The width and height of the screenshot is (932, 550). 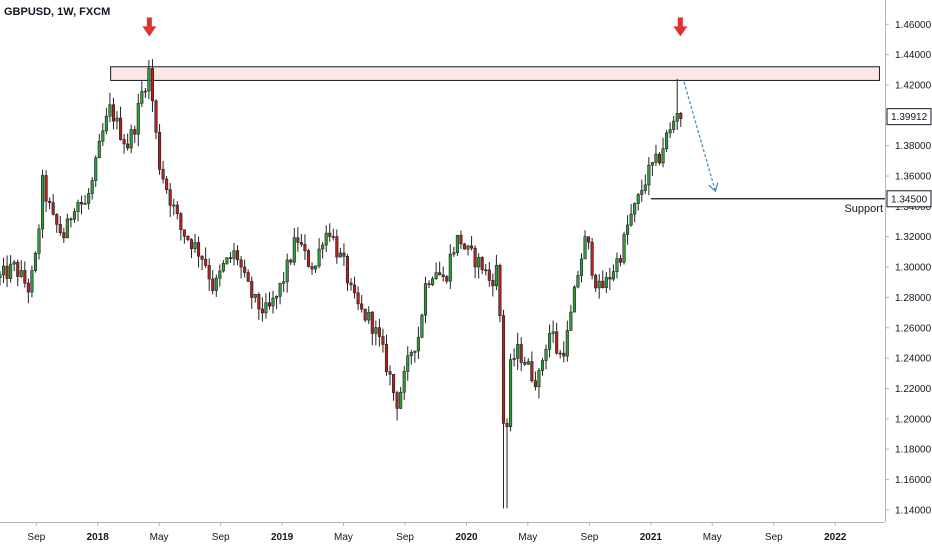 I want to click on support-label: Support, so click(x=863, y=209).